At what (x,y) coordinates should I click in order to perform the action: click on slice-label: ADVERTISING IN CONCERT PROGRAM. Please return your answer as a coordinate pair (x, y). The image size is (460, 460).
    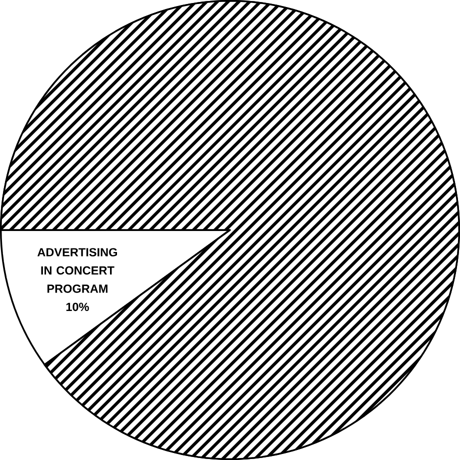
    Looking at the image, I should click on (77, 270).